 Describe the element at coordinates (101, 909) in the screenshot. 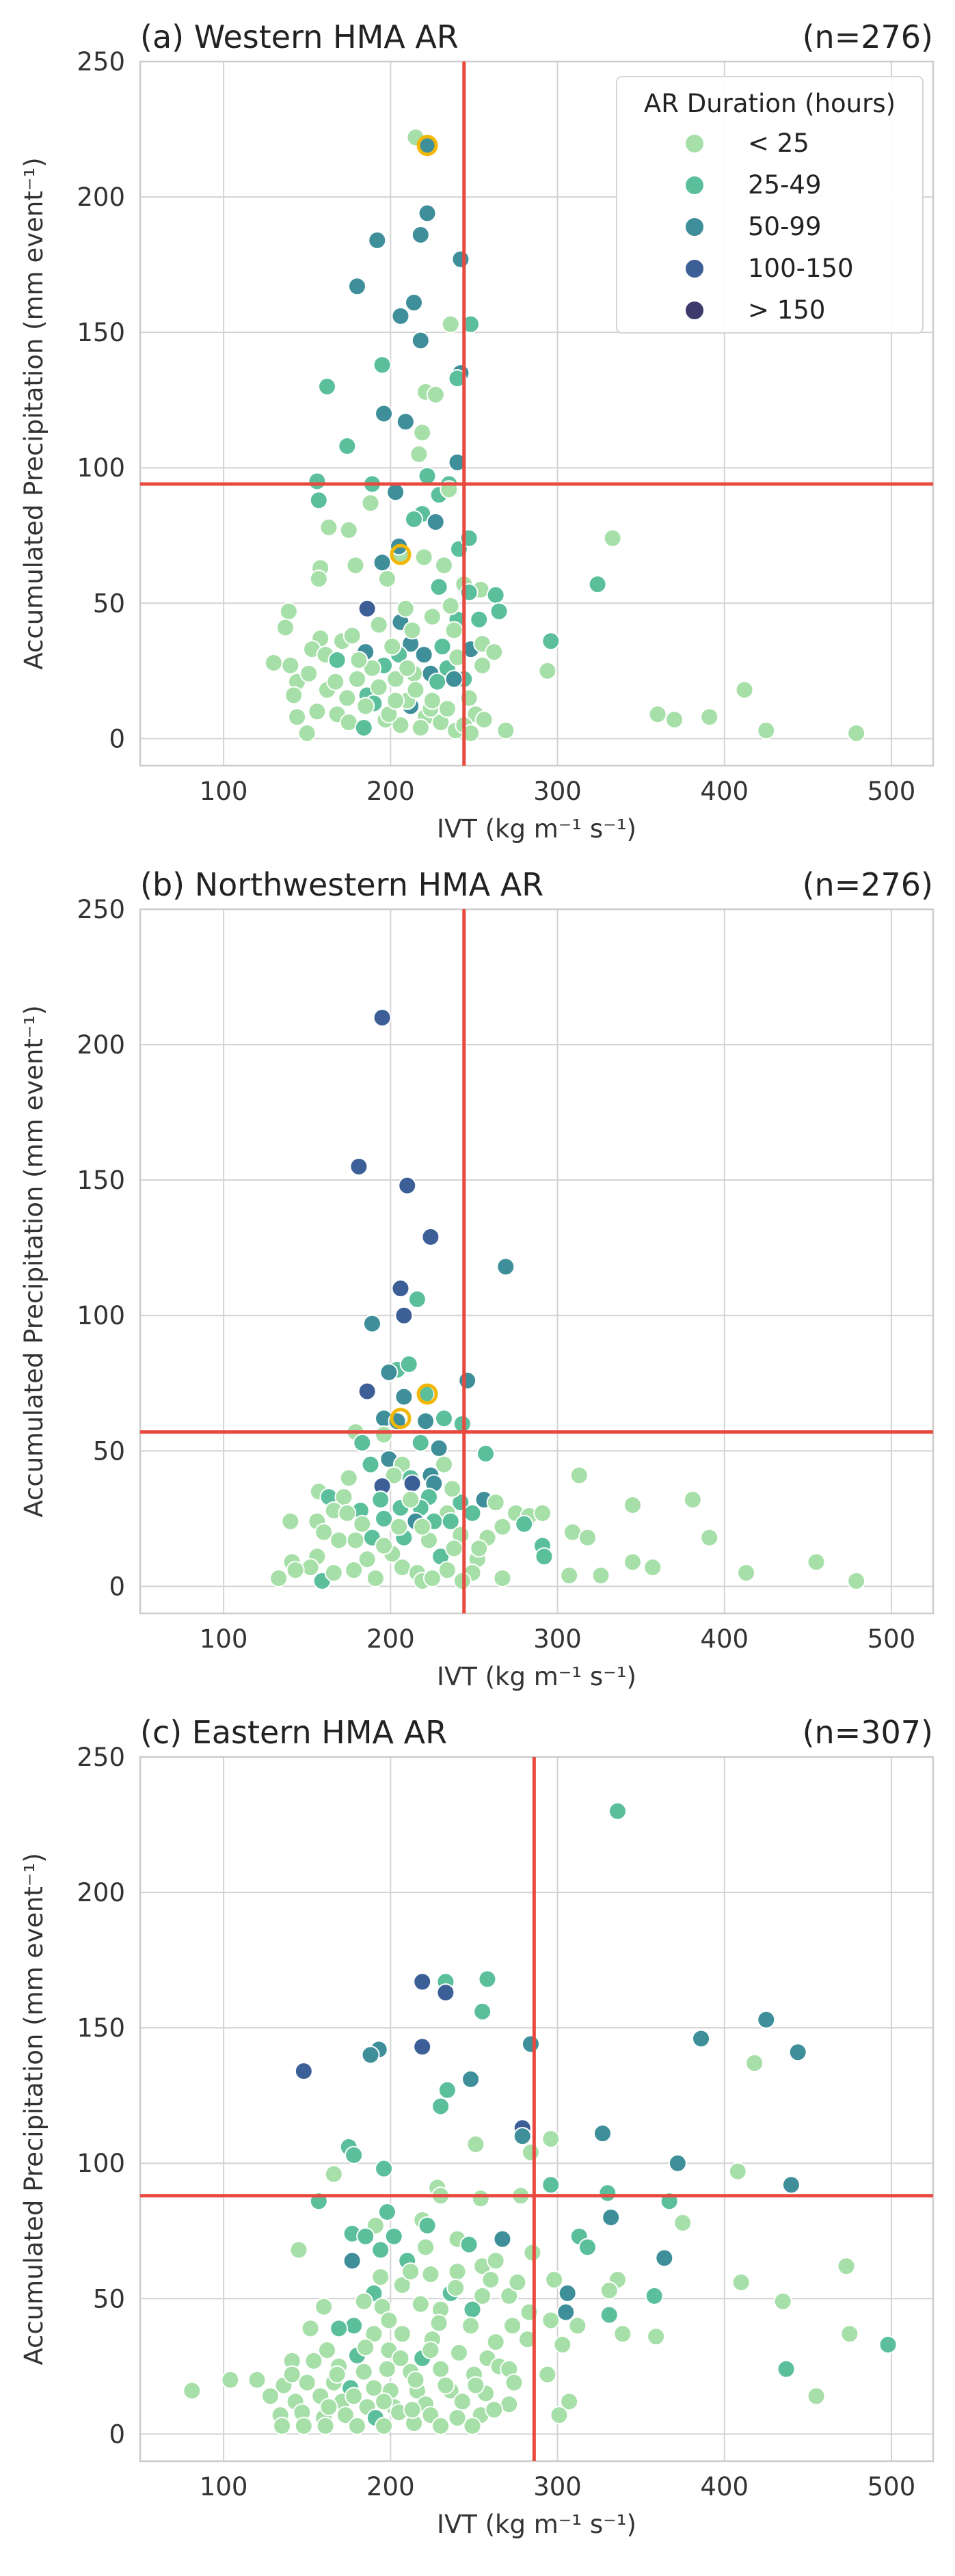

I see `y-tick-label: 250` at that location.